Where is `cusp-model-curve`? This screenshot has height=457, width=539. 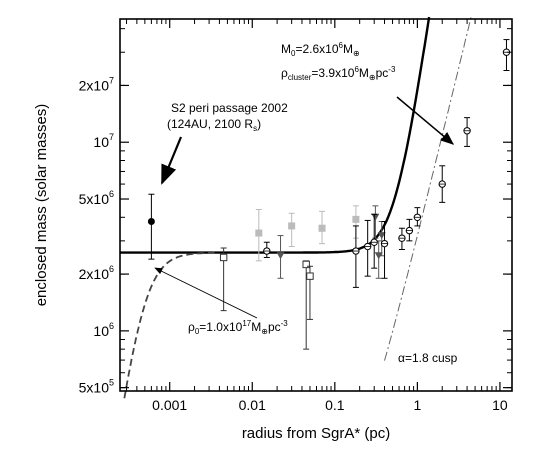 cusp-model-curve is located at coordinates (428, 188).